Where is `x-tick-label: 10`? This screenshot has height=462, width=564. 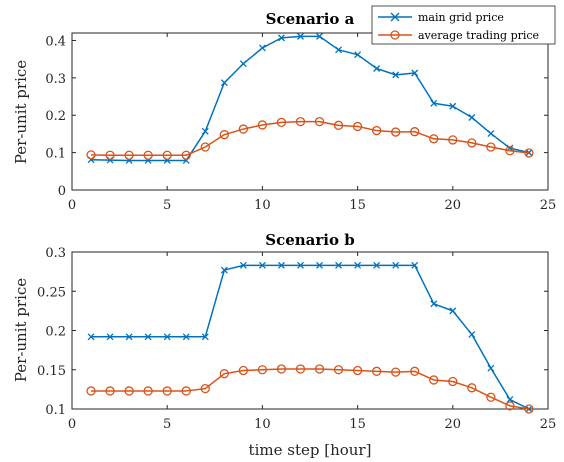 x-tick-label: 10 is located at coordinates (262, 424).